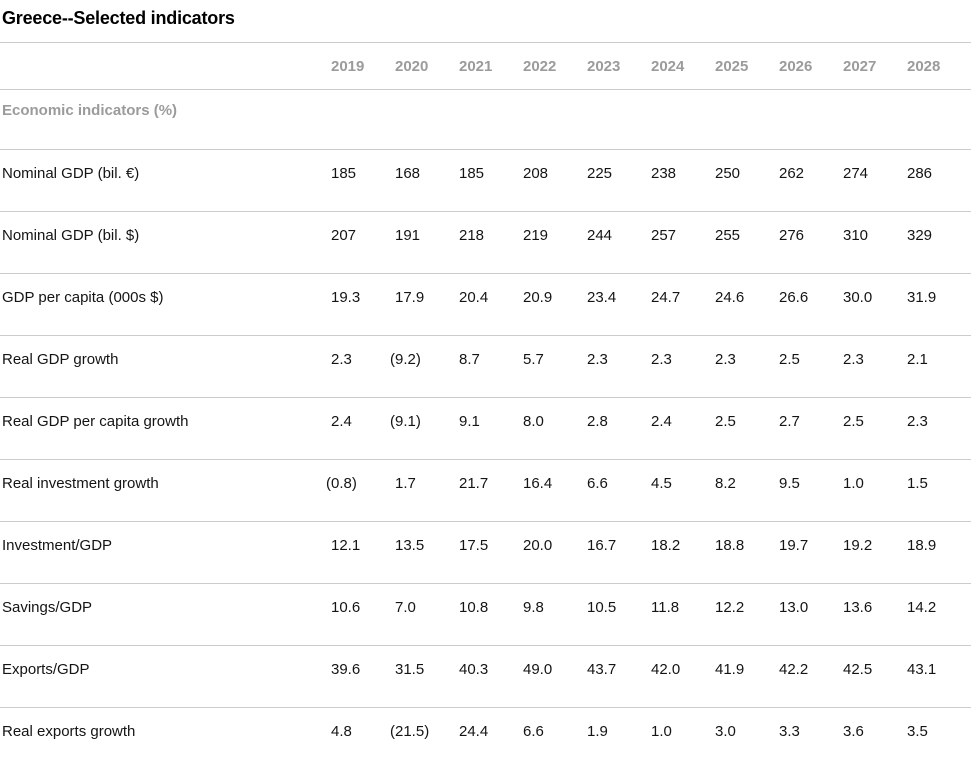 The height and width of the screenshot is (771, 971). What do you see at coordinates (491, 66) in the screenshot?
I see `year-header: 2021` at bounding box center [491, 66].